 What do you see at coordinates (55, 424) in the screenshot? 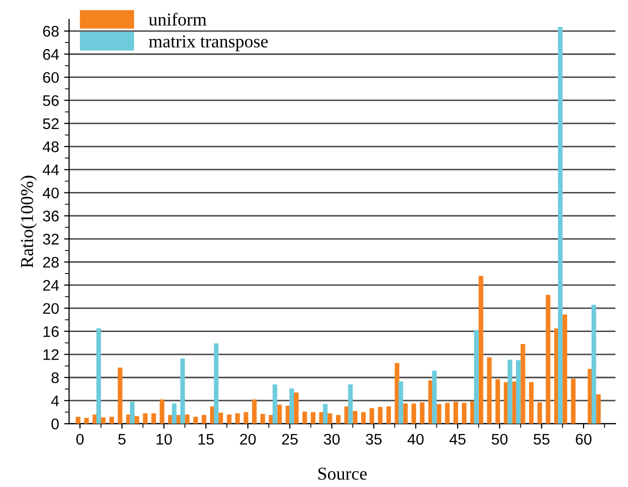
I see `y-tick-label: 0` at bounding box center [55, 424].